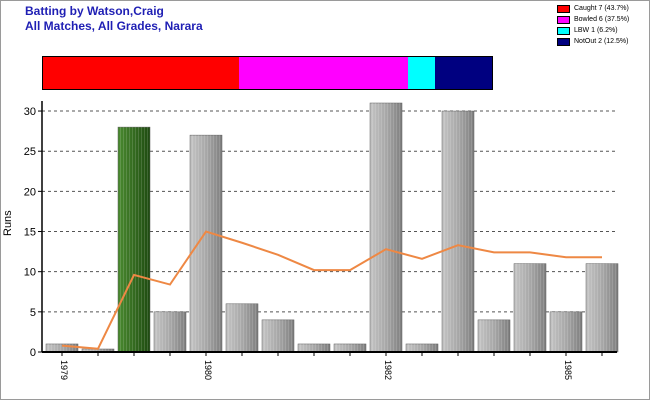 This screenshot has height=400, width=650. I want to click on y-tick-label: 10, so click(30, 273).